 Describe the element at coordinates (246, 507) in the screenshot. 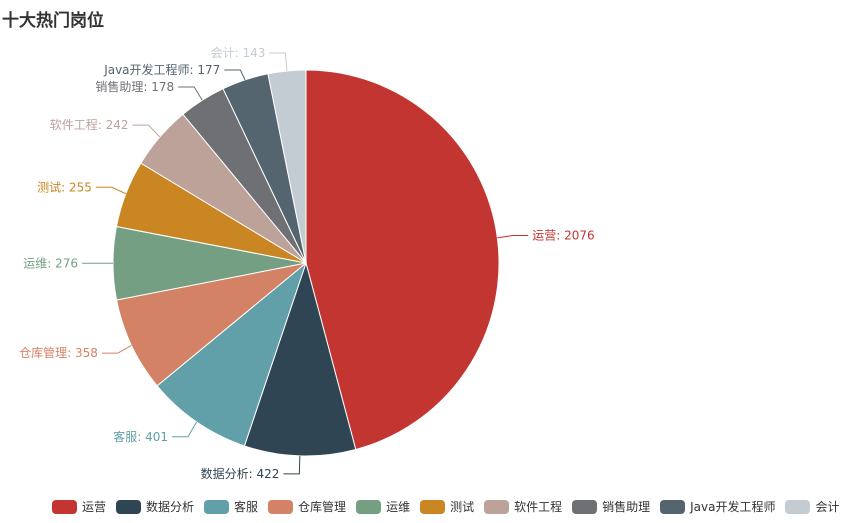

I see `legend-label: 客服` at that location.